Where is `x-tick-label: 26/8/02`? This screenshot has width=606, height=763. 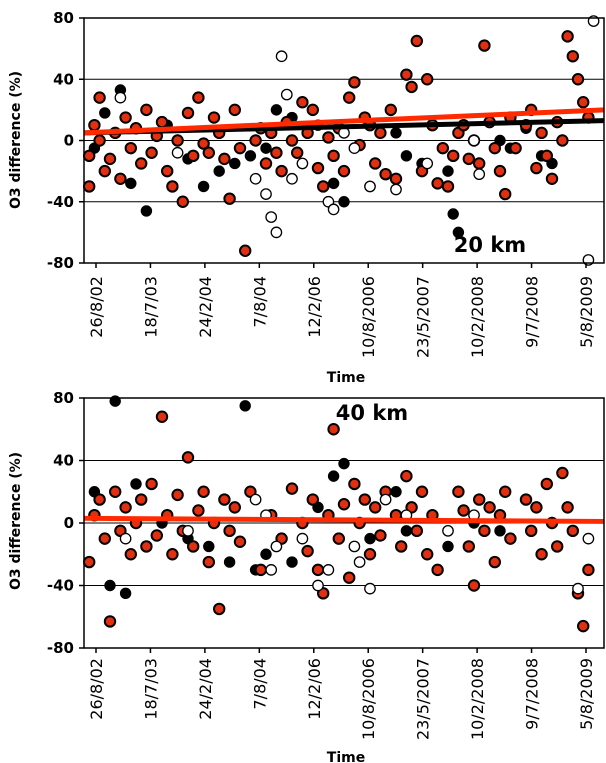 x-tick-label: 26/8/02 is located at coordinates (96, 307).